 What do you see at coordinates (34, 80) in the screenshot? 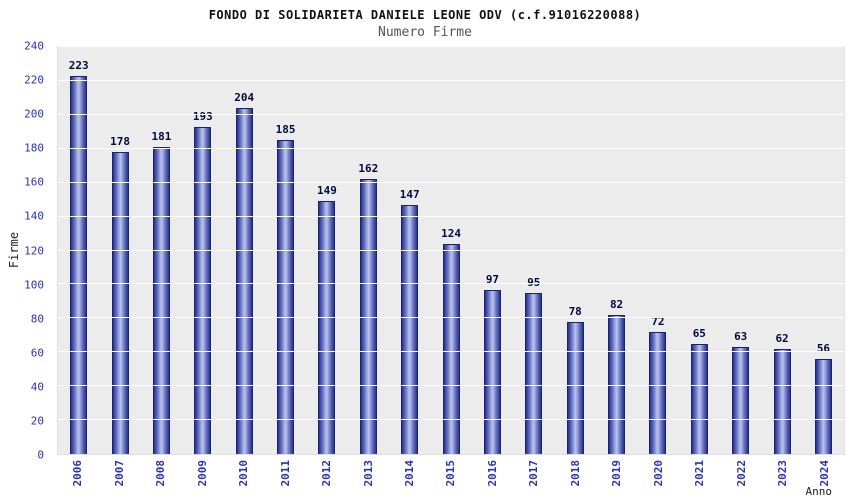
I see `y-tick-label: 220` at bounding box center [34, 80].